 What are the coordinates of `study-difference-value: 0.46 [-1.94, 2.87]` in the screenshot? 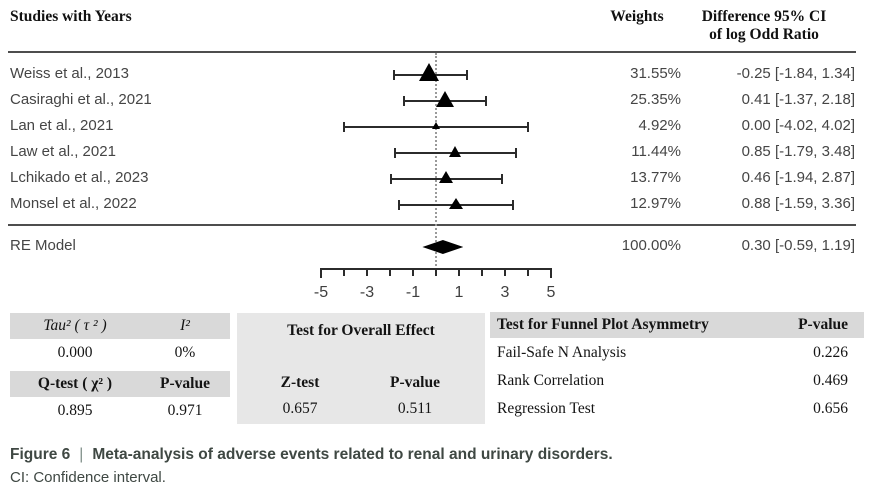 It's located at (798, 177).